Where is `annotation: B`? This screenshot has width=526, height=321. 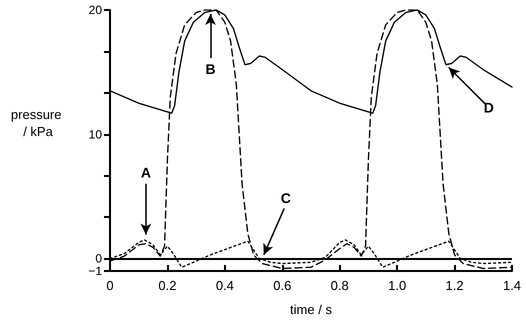 annotation: B is located at coordinates (210, 69).